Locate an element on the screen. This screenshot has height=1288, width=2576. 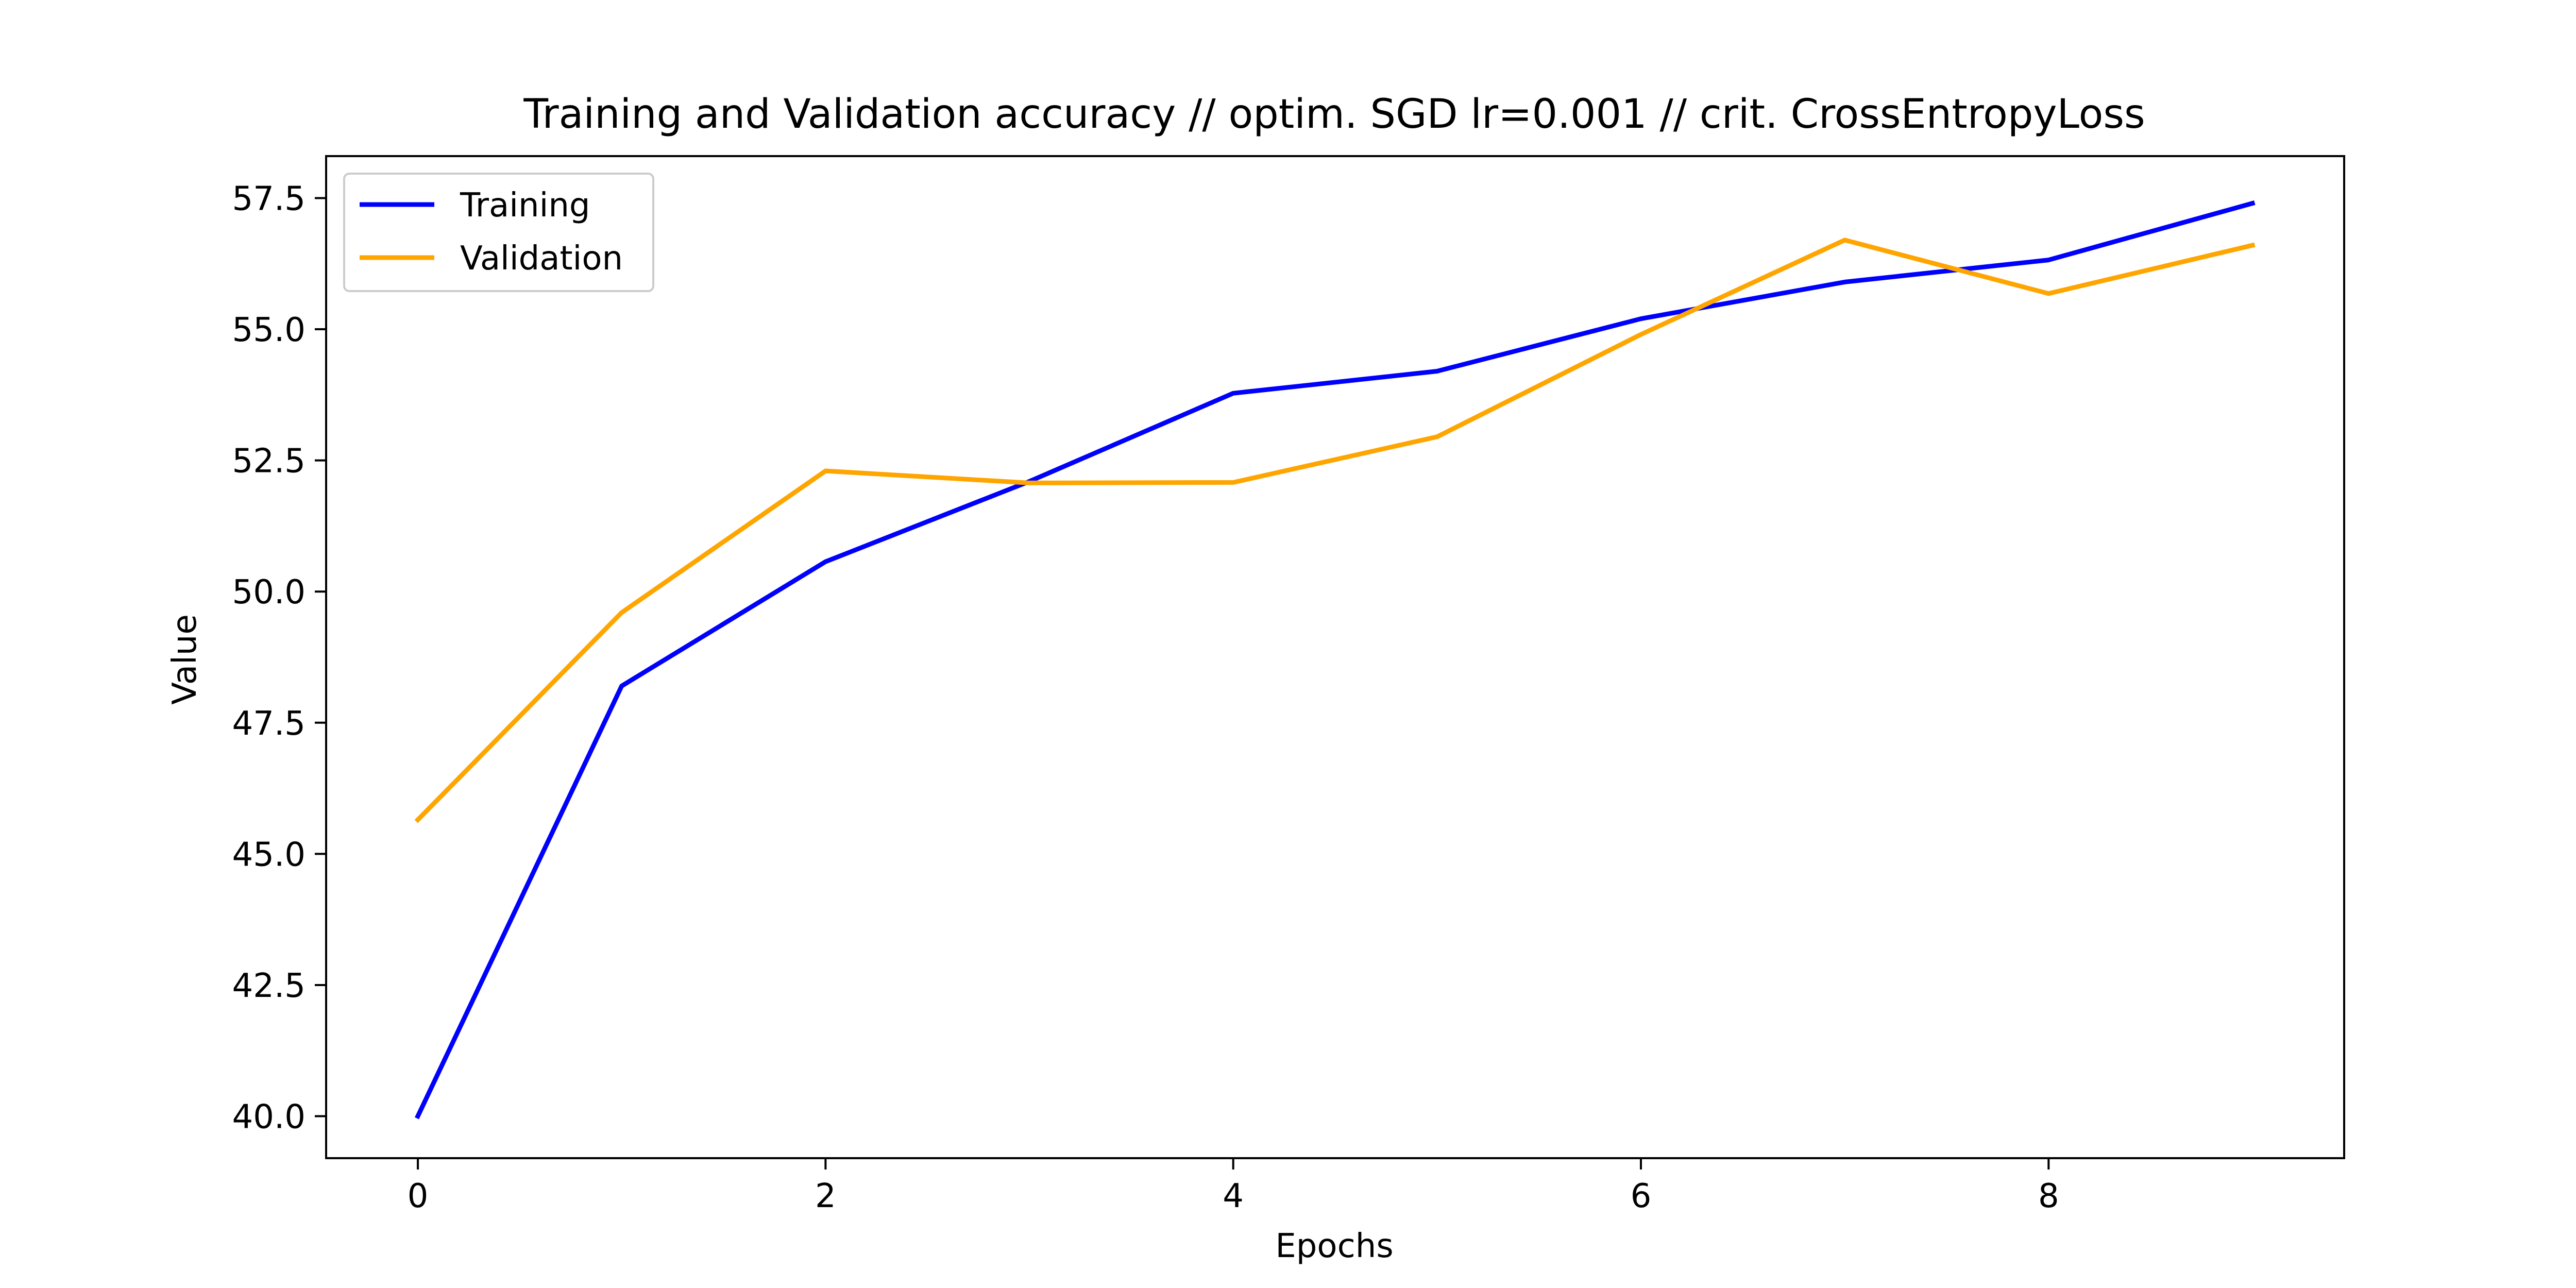
y-axis-label: Value is located at coordinates (185, 659).